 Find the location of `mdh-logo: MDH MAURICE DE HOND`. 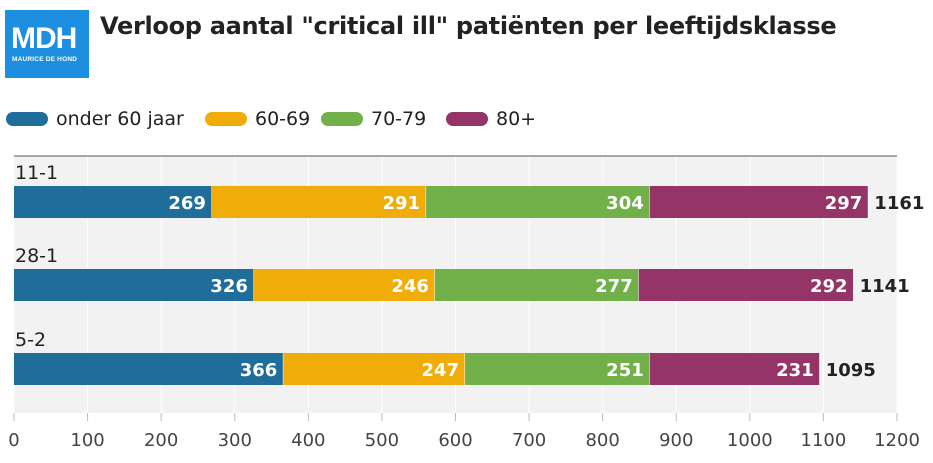

mdh-logo: MDH MAURICE DE HOND is located at coordinates (47, 44).